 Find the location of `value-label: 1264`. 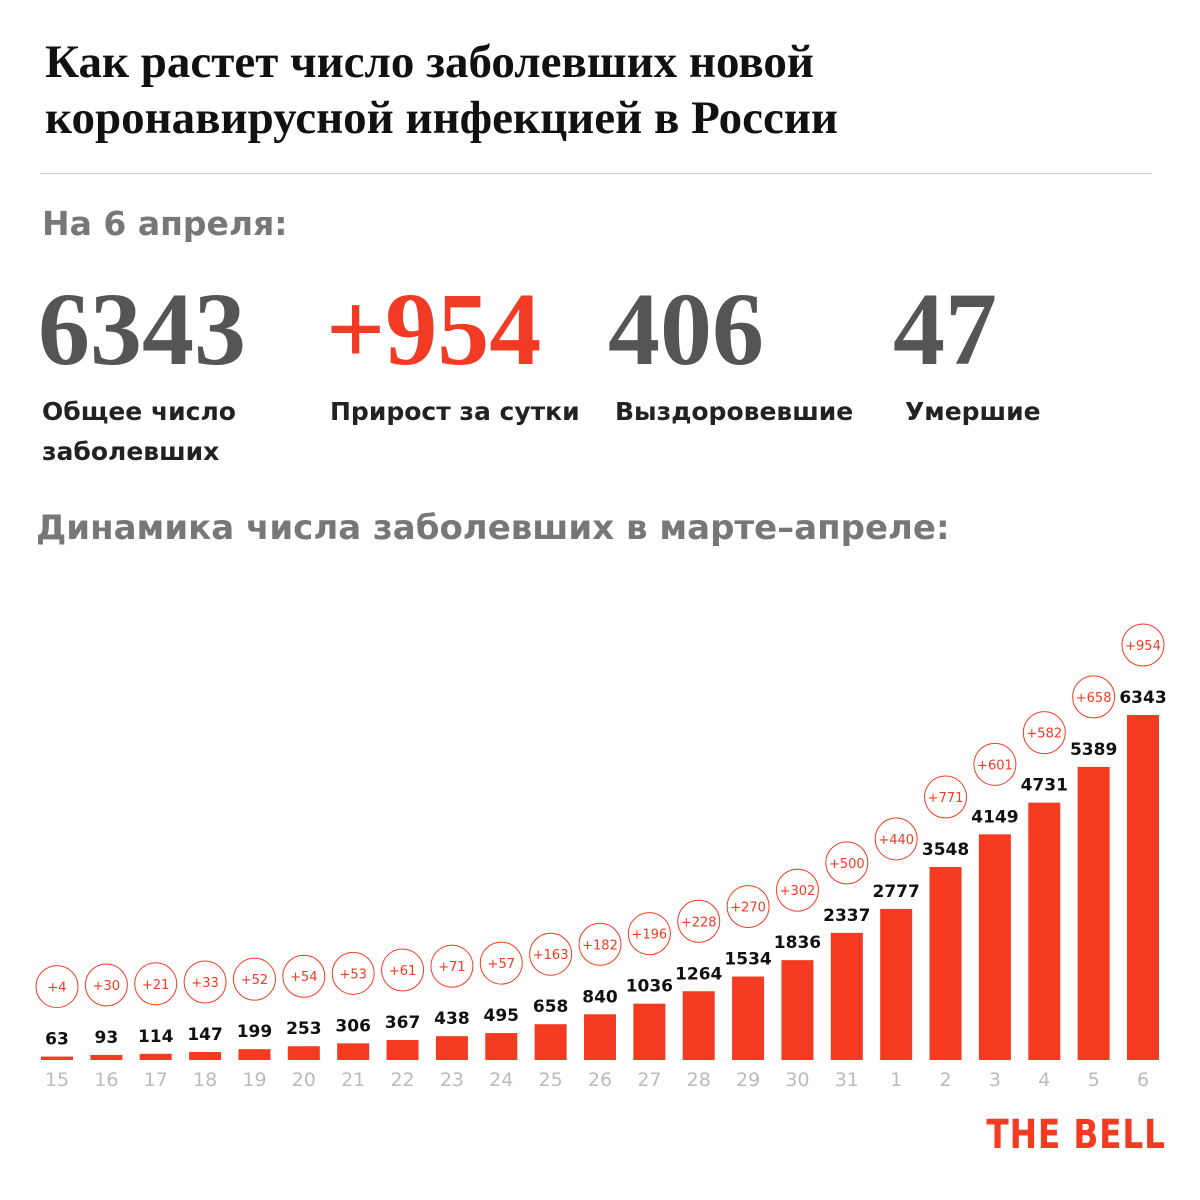

value-label: 1264 is located at coordinates (698, 974).